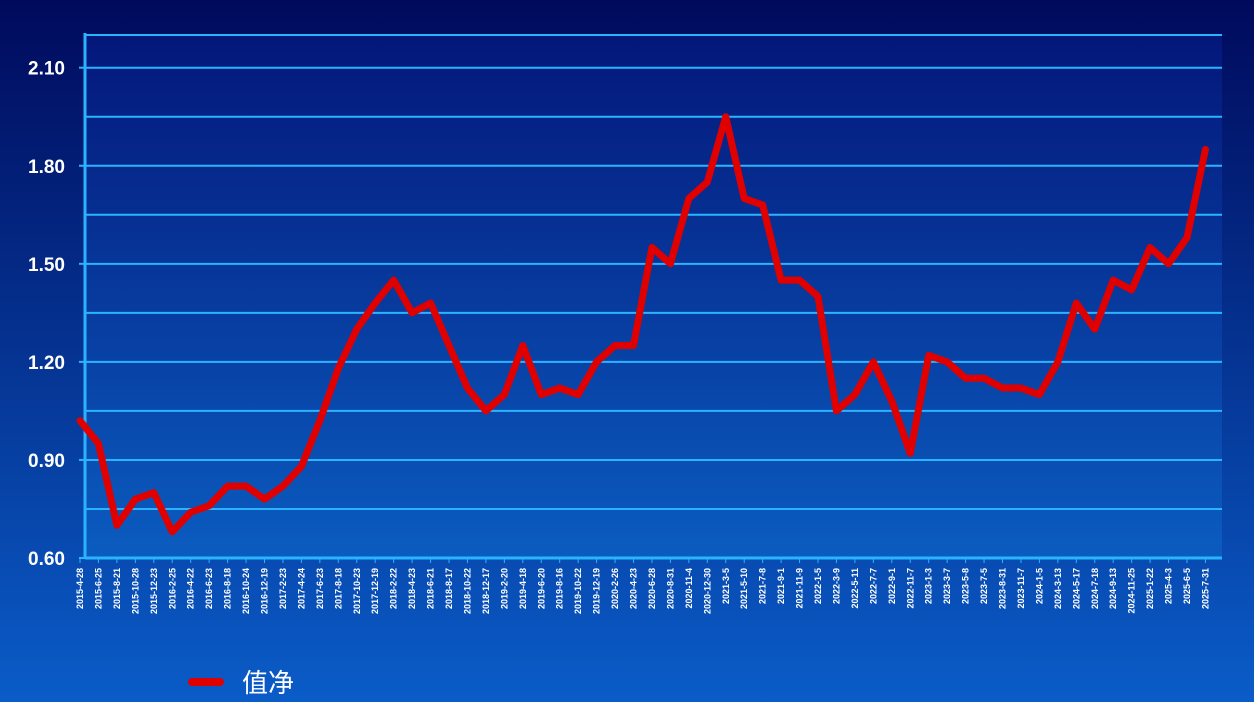 Image resolution: width=1254 pixels, height=707 pixels. Describe the element at coordinates (46, 559) in the screenshot. I see `y-tick-label: 0.60` at that location.